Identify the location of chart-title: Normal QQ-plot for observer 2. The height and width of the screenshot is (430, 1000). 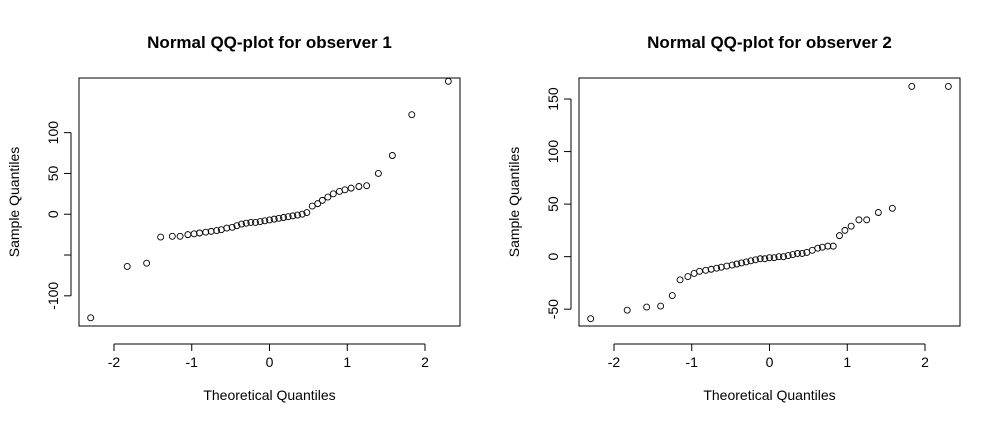
(769, 42).